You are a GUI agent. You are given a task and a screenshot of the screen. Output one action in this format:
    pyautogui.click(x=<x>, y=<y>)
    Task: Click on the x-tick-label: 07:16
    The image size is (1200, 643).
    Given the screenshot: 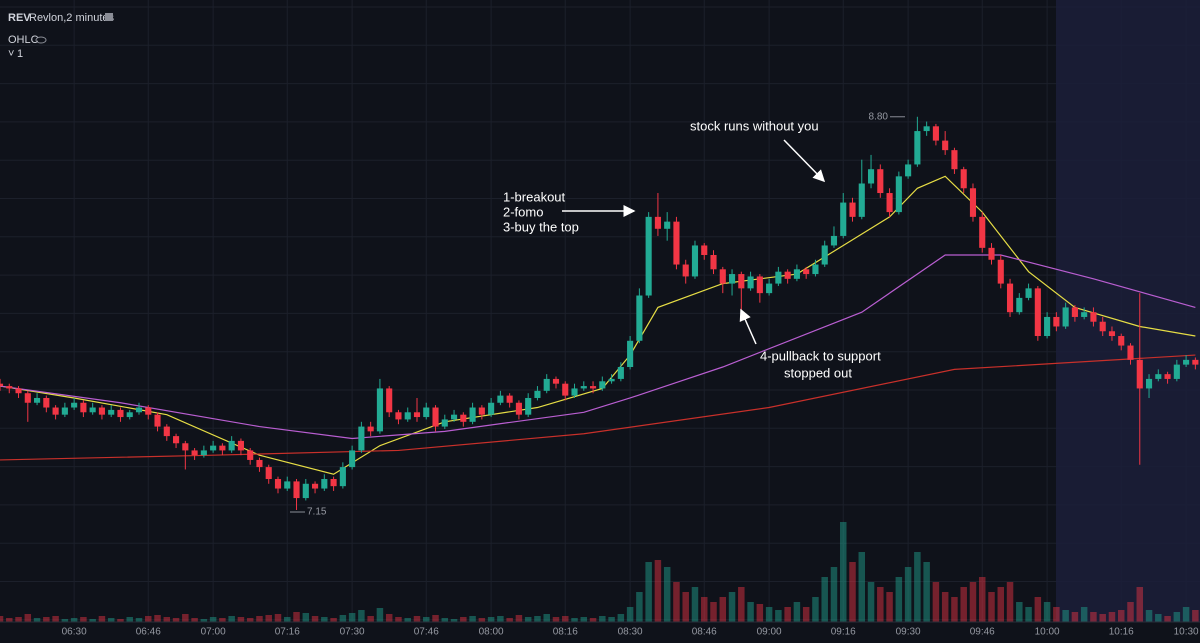 What is the action you would take?
    pyautogui.click(x=287, y=632)
    